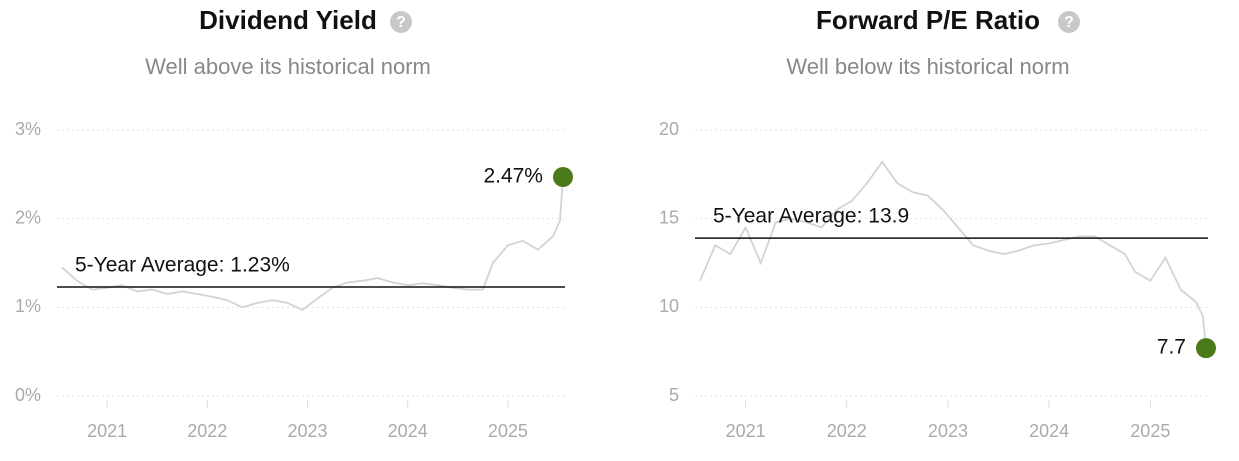 Image resolution: width=1239 pixels, height=461 pixels. I want to click on average-label: 5-Year Average: 13.9, so click(811, 216).